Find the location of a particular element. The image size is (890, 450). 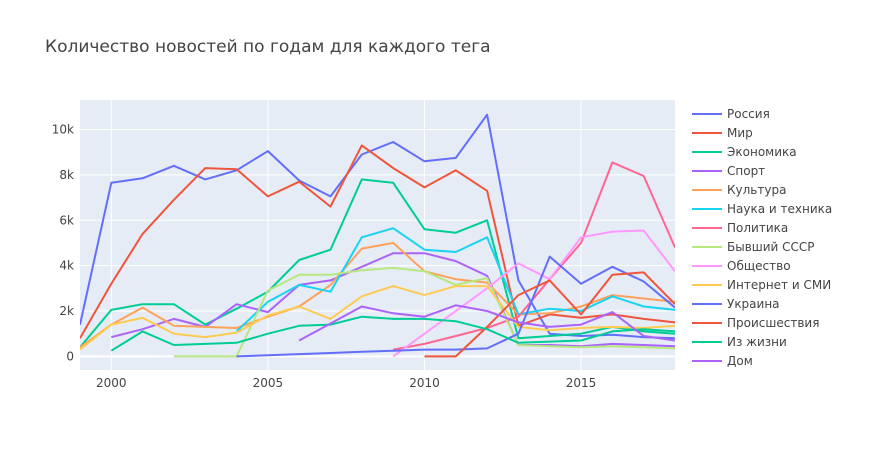

legend-item: Интернет и СМИ is located at coordinates (761, 285).